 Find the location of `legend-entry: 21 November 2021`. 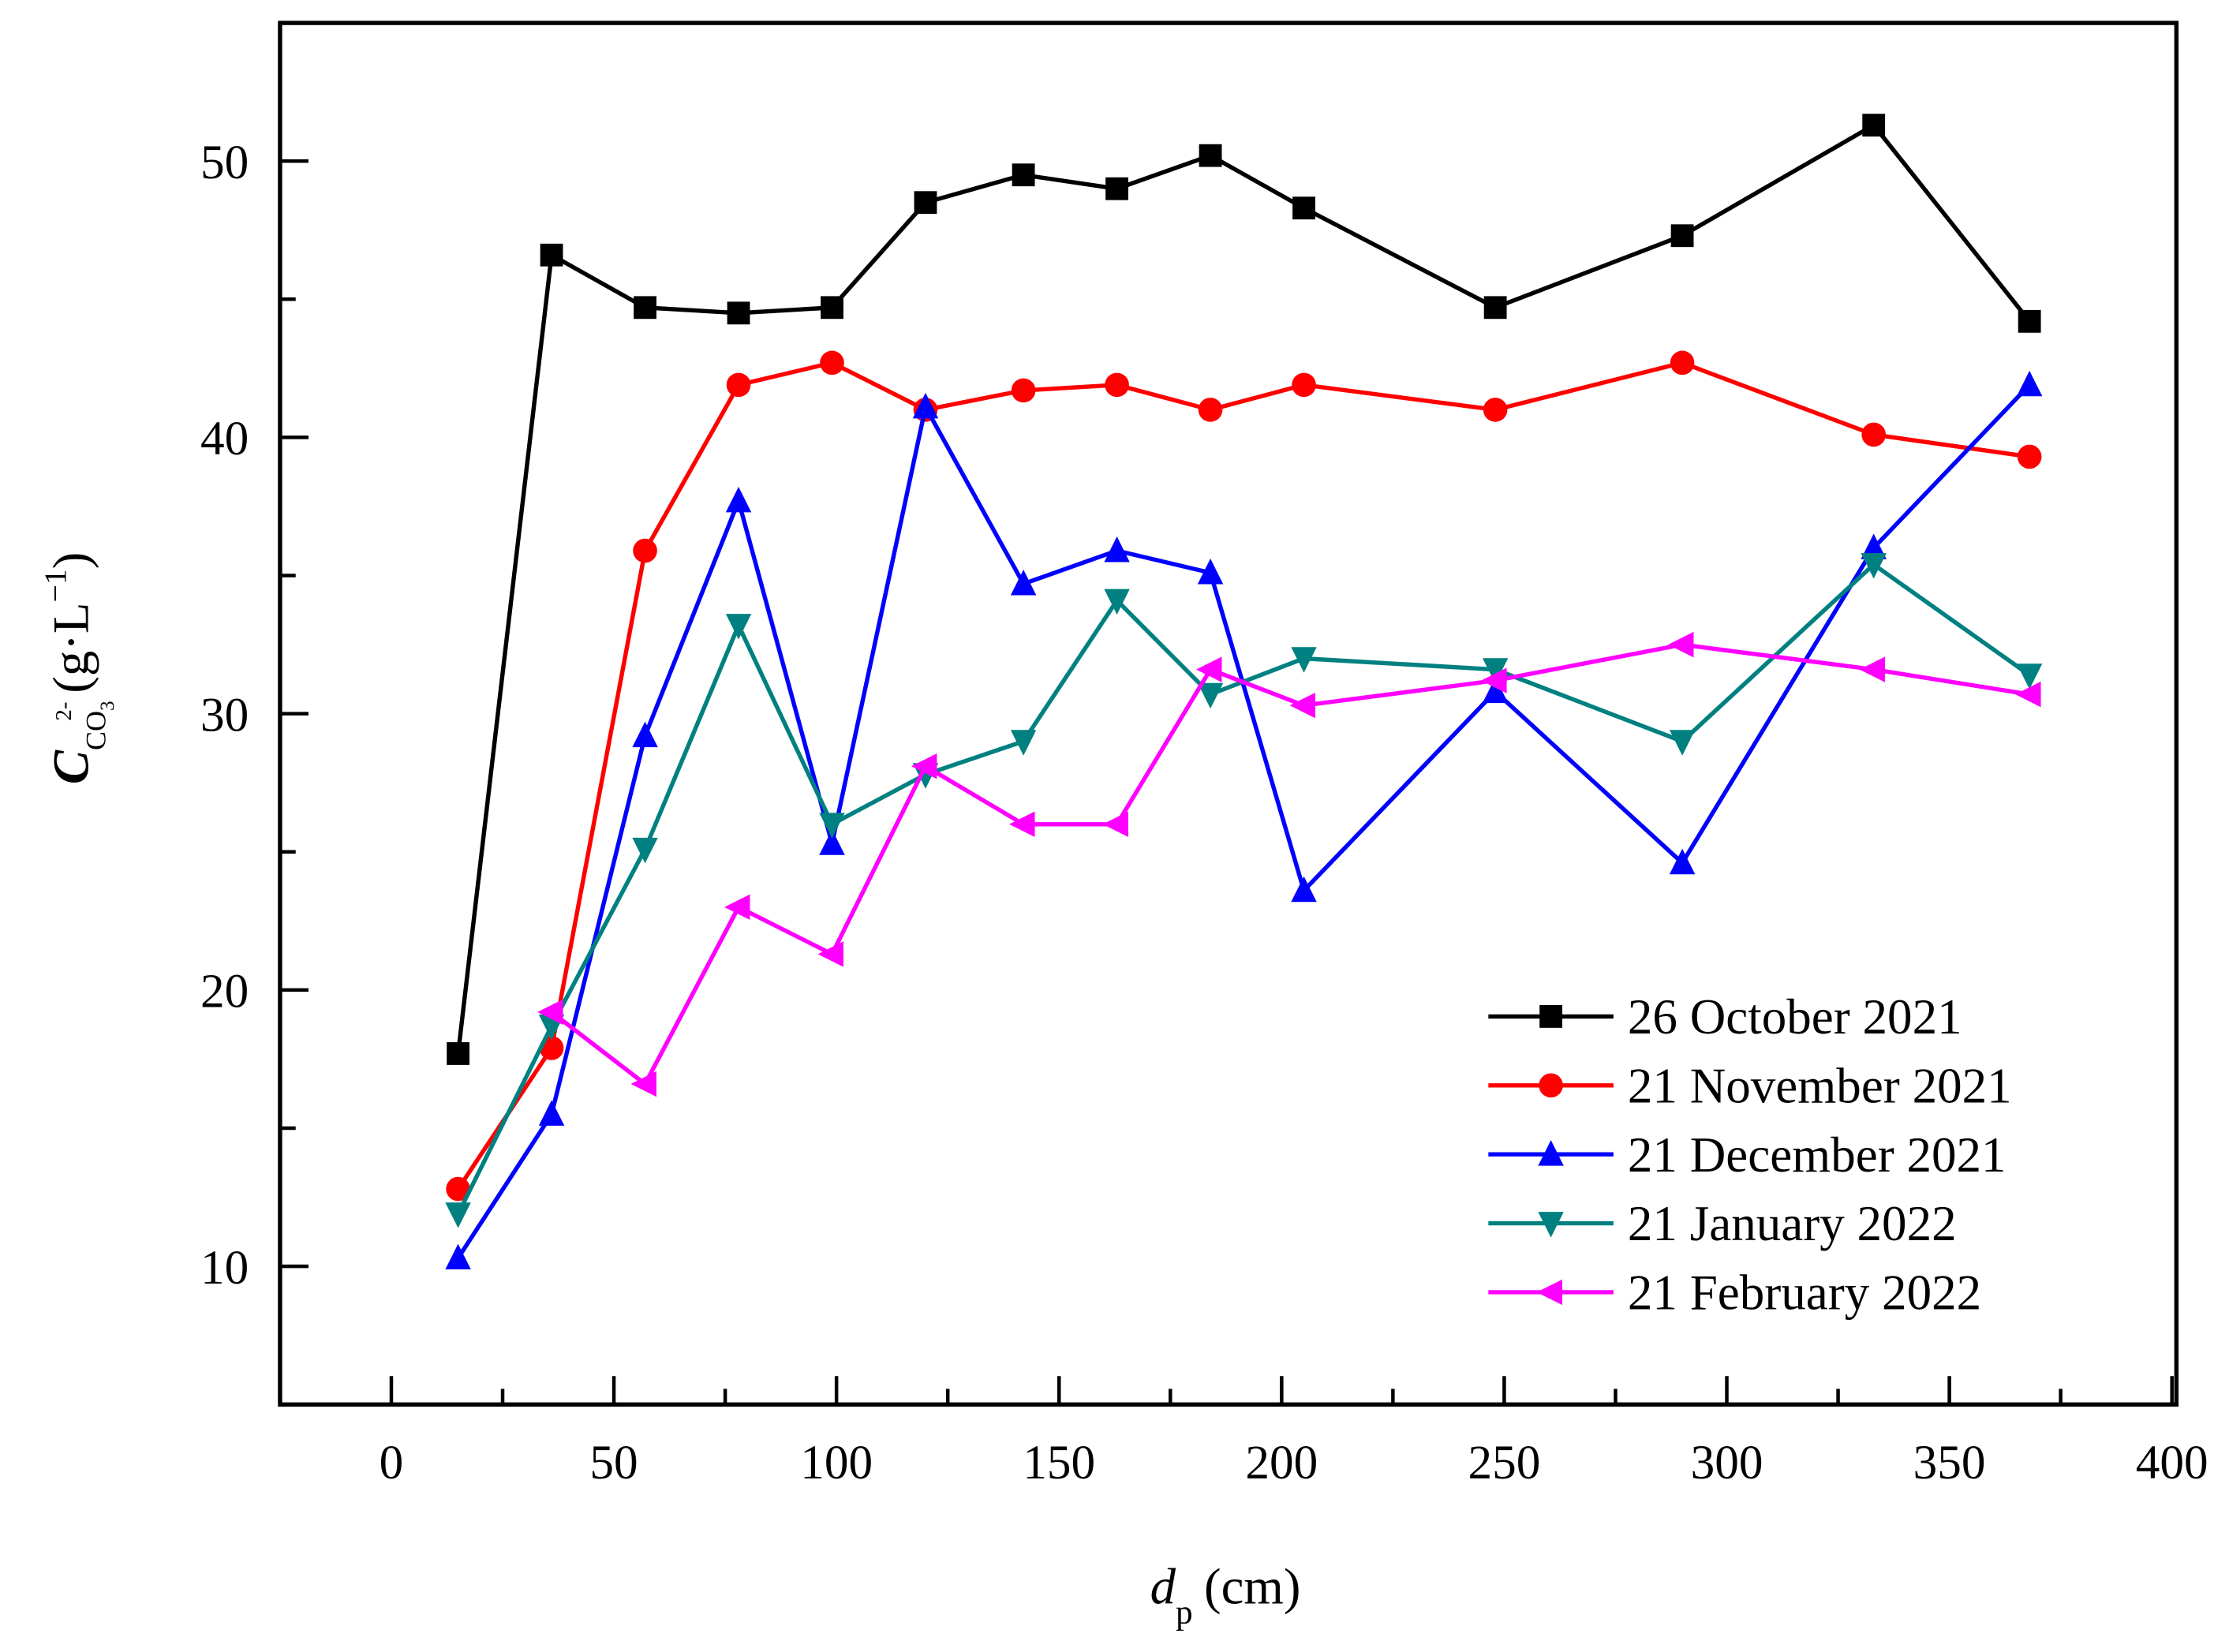

legend-entry: 21 November 2021 is located at coordinates (1750, 1085).